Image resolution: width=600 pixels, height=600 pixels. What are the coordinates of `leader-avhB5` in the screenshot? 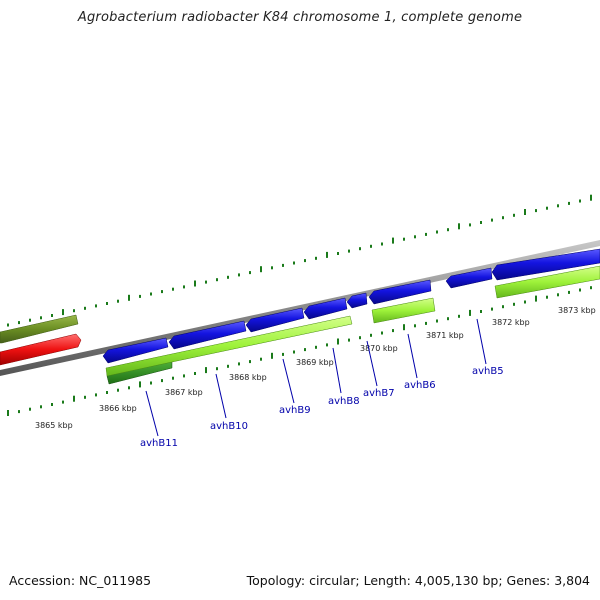 It's located at (481, 341).